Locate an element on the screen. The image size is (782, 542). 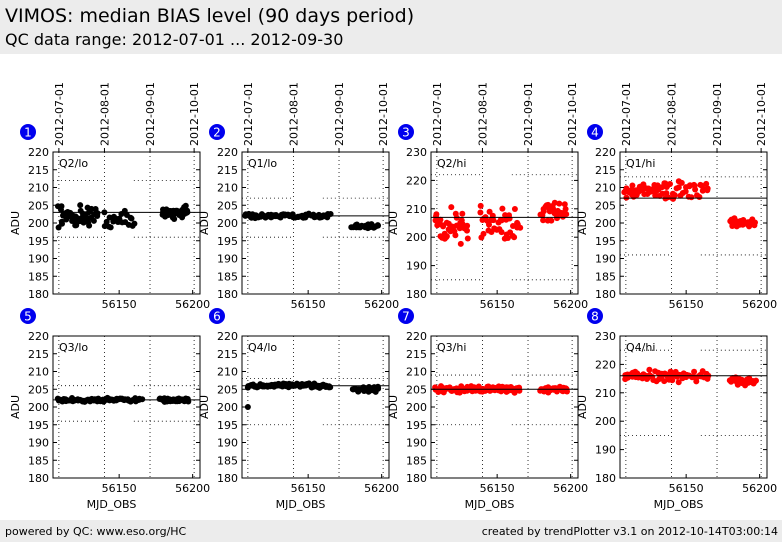
series-label: Q1/lo is located at coordinates (262, 163).